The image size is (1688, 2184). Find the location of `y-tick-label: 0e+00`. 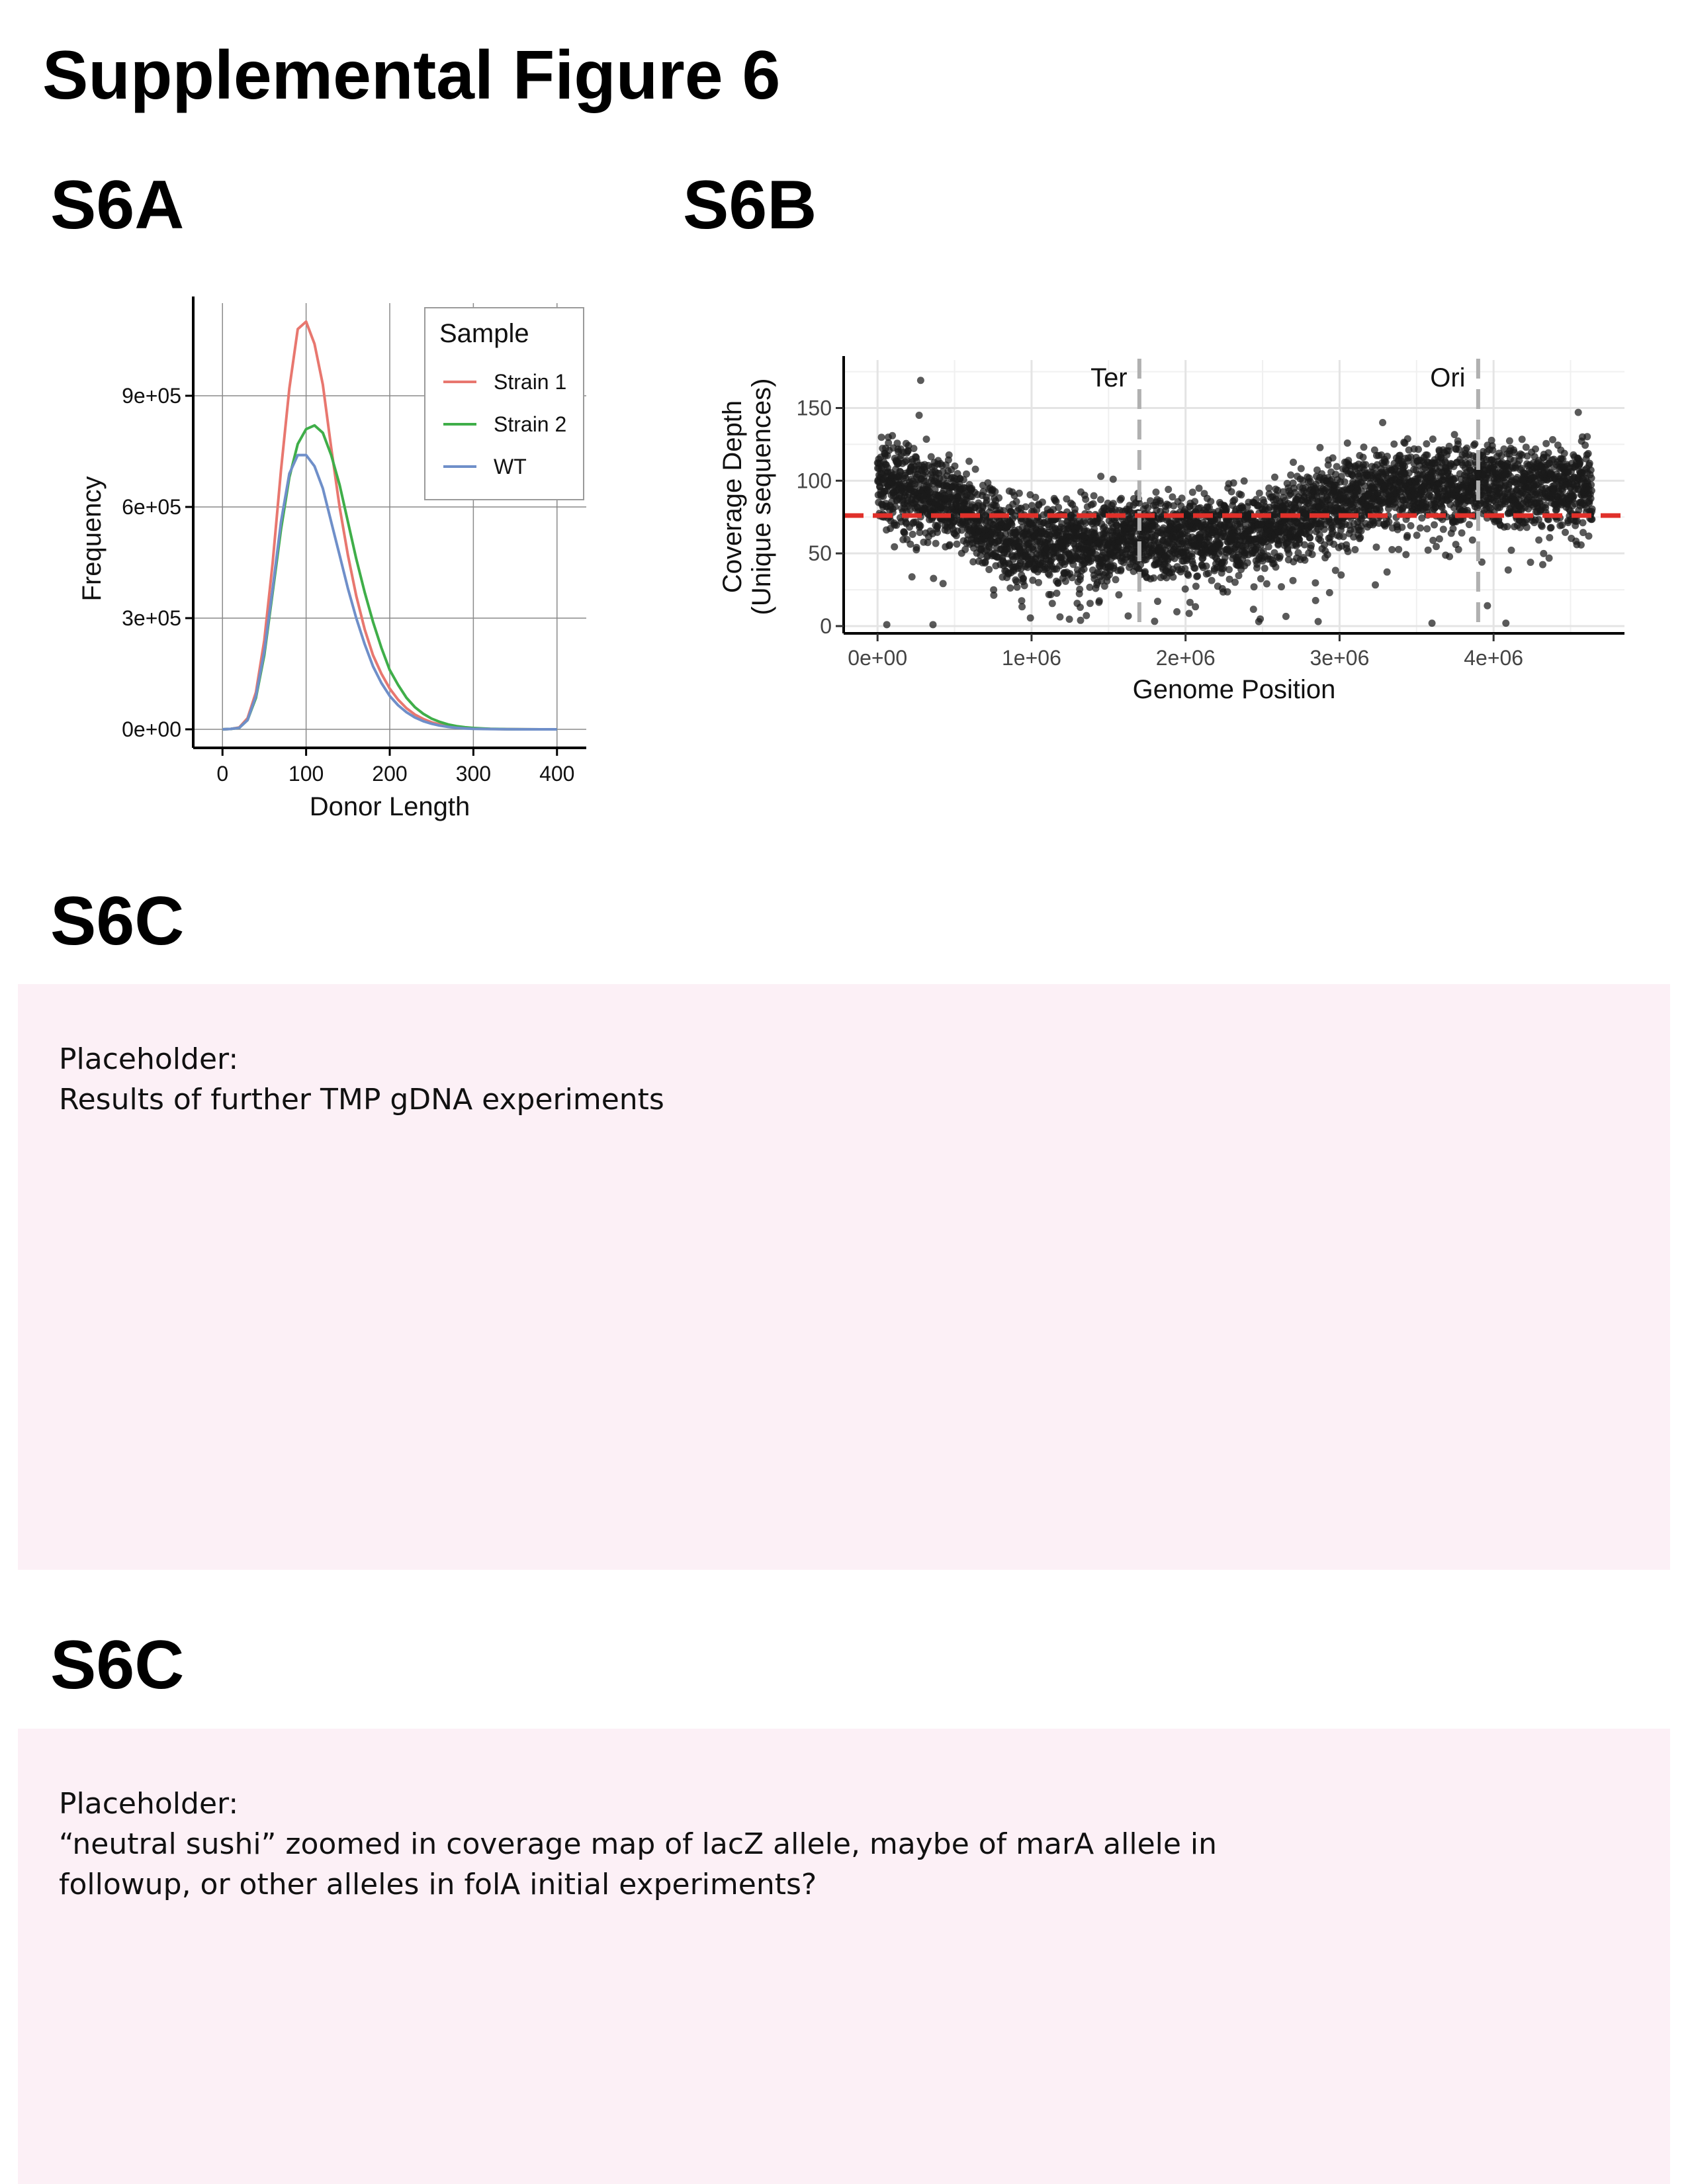

y-tick-label: 0e+00 is located at coordinates (151, 729).